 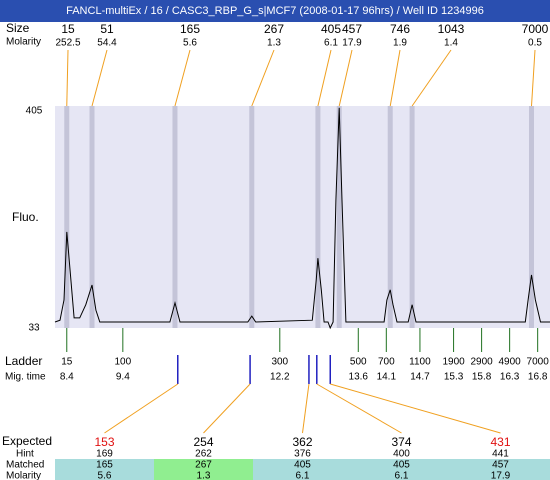 What do you see at coordinates (453, 362) in the screenshot?
I see `ladder-size: 1900` at bounding box center [453, 362].